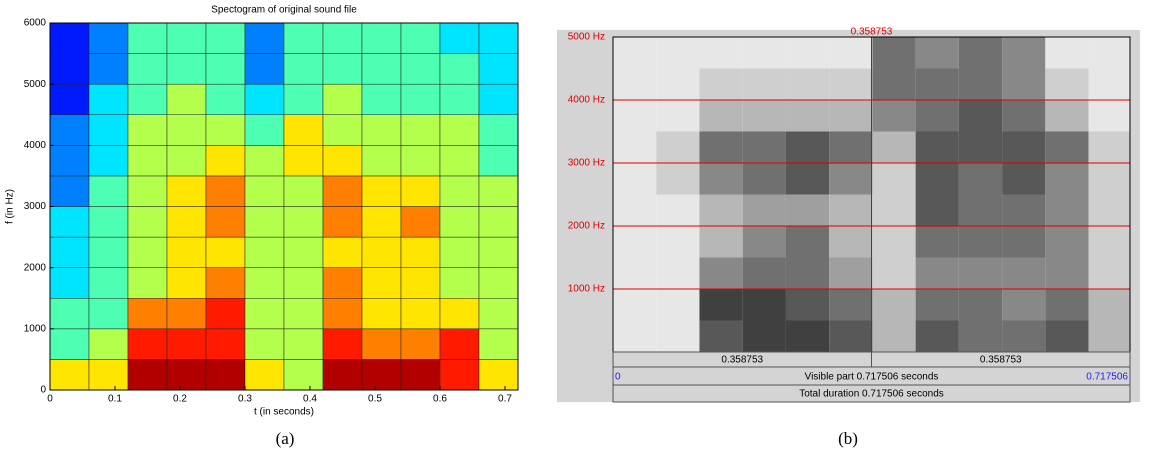 The image size is (1151, 461). Describe the element at coordinates (35, 23) in the screenshot. I see `y-tick-label: 6000` at that location.